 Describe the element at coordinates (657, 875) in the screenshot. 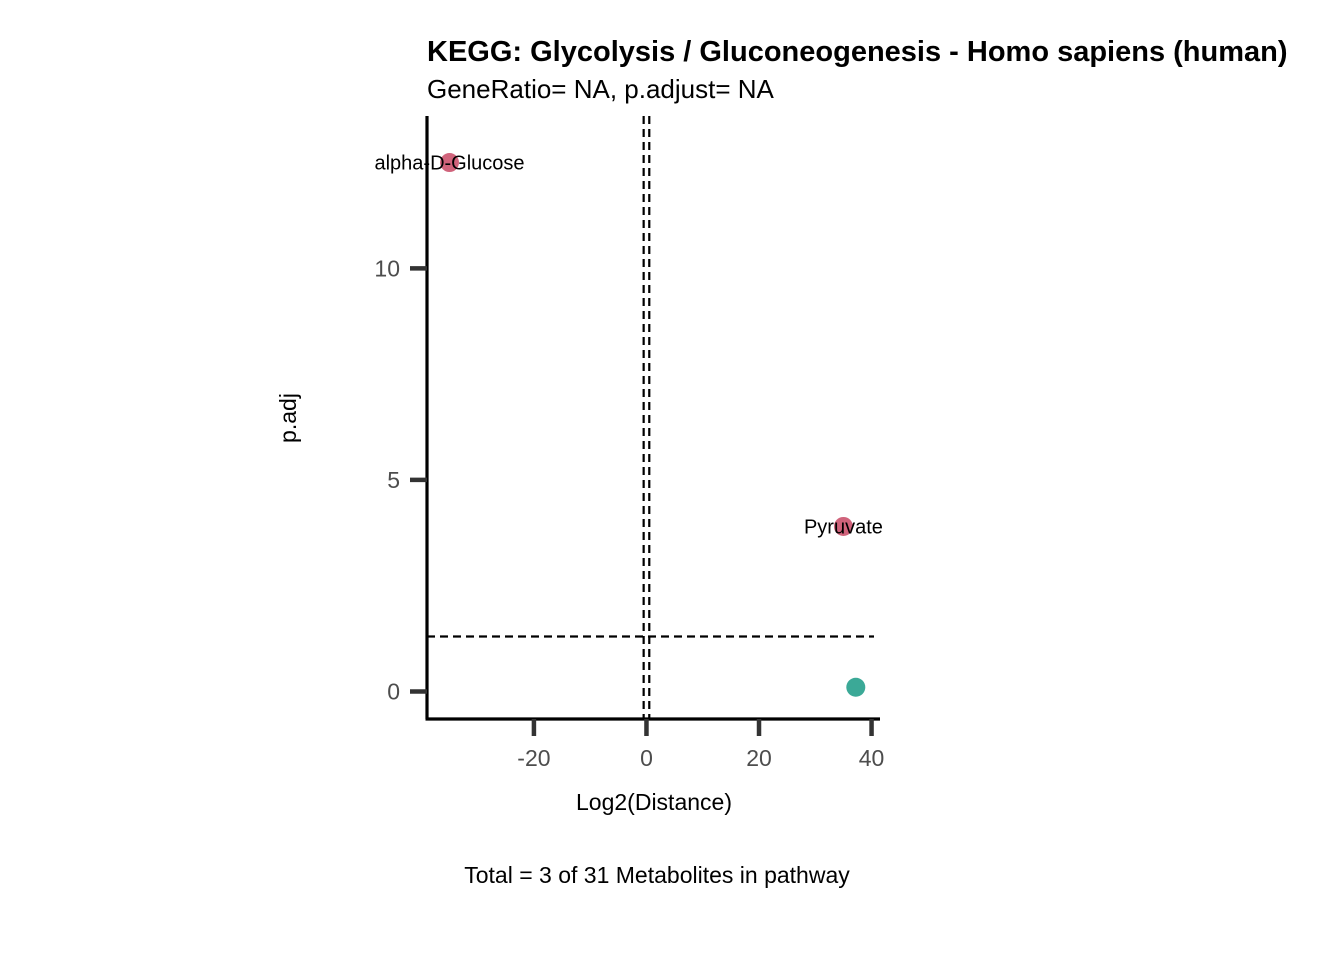

I see `chart-caption: Total = 3 of 31 Metabolites in pathway` at that location.